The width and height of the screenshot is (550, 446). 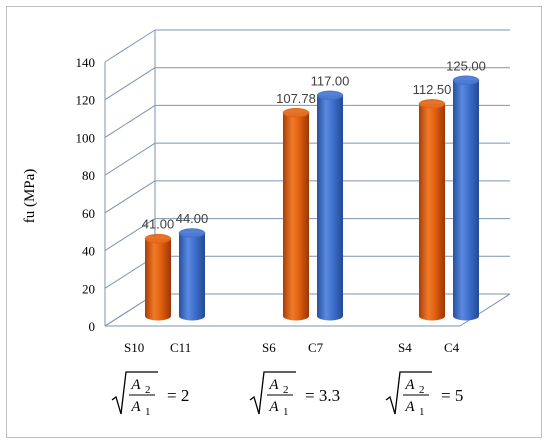 What do you see at coordinates (86, 100) in the screenshot?
I see `y-tick-label: 120` at bounding box center [86, 100].